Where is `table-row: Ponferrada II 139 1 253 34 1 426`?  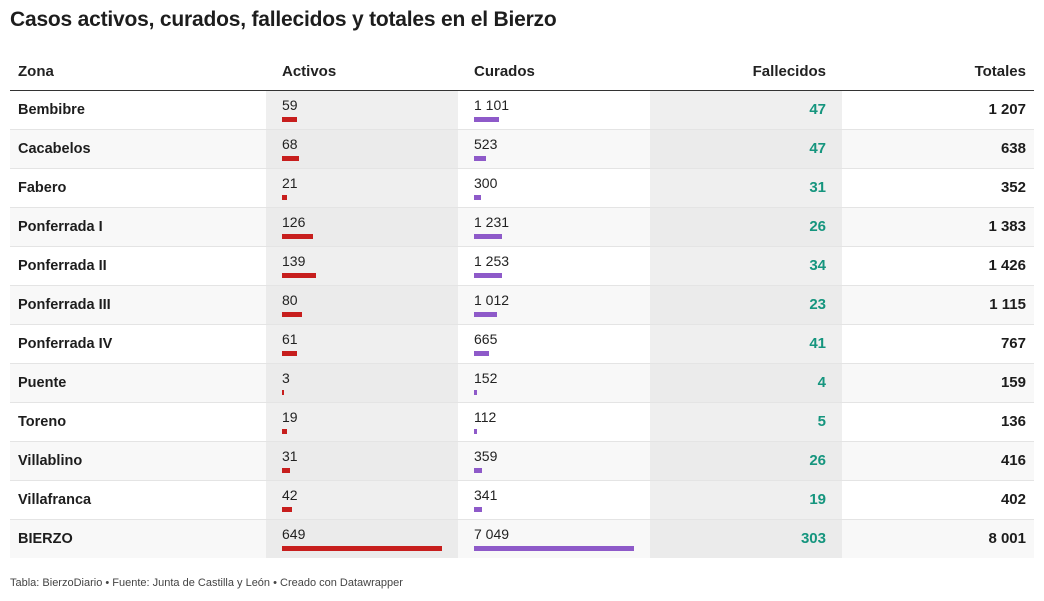
table-row: Ponferrada II 139 1 253 34 1 426 is located at coordinates (522, 266).